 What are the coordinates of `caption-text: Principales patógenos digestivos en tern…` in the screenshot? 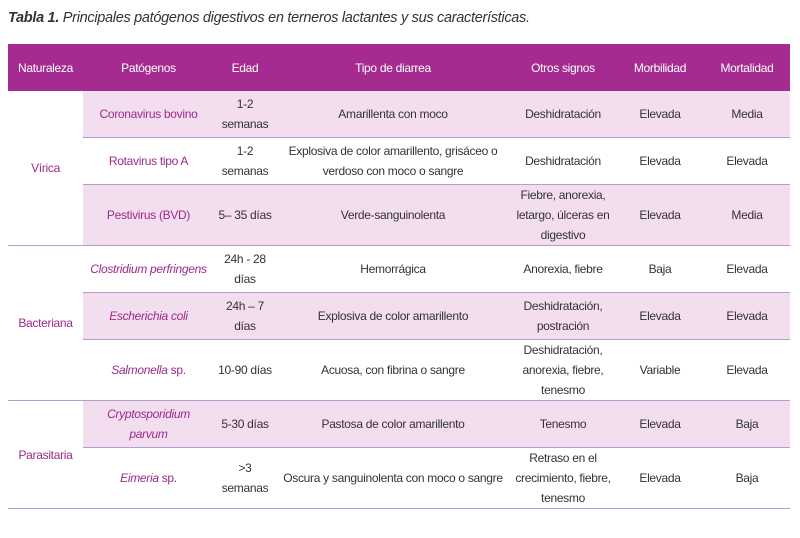 It's located at (296, 18).